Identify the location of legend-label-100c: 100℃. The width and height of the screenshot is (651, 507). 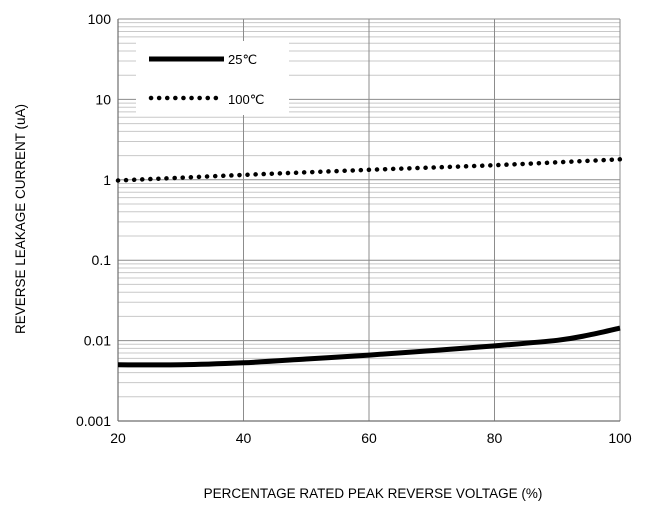
(246, 99).